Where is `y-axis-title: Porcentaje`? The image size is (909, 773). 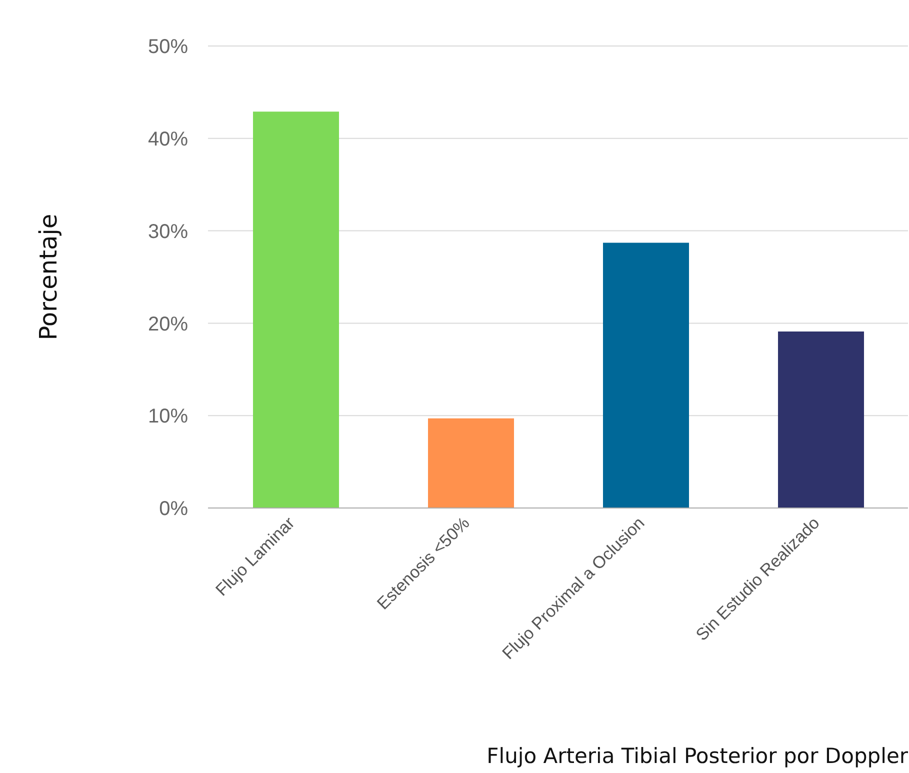 y-axis-title: Porcentaje is located at coordinates (48, 277).